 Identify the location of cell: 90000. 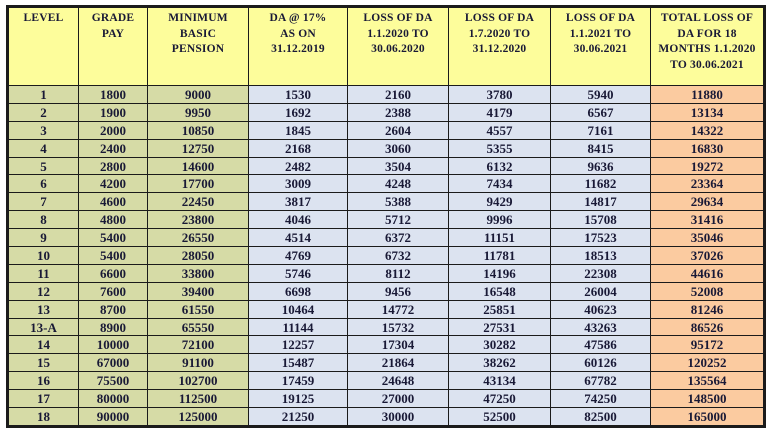
(113, 417).